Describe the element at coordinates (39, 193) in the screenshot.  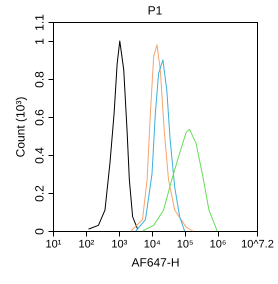
I see `y-tick-label: 0.2` at that location.